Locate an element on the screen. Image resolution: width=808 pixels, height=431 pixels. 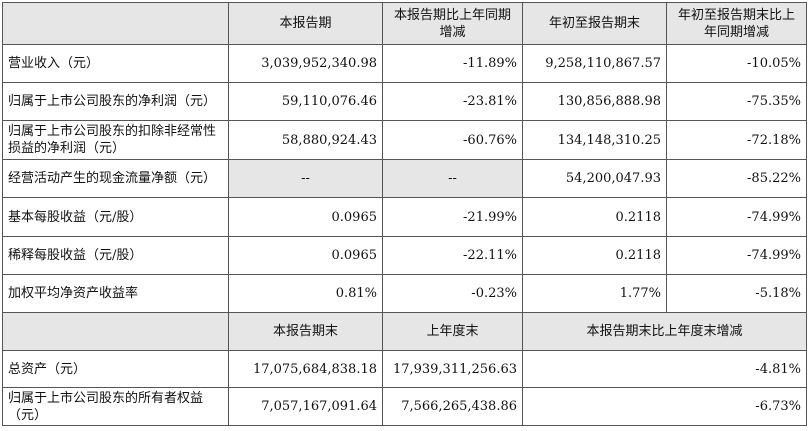
table-row: 加权平均净资产收益率 0.81% -0.23% 1.77% -5.18% is located at coordinates (404, 293).